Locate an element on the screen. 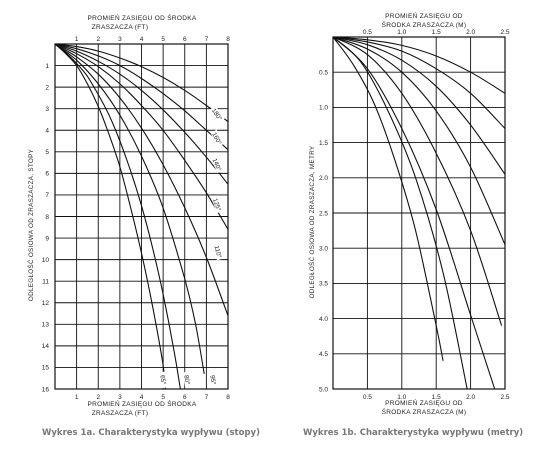 The image size is (543, 453). angle-label-text: 110° is located at coordinates (218, 252).